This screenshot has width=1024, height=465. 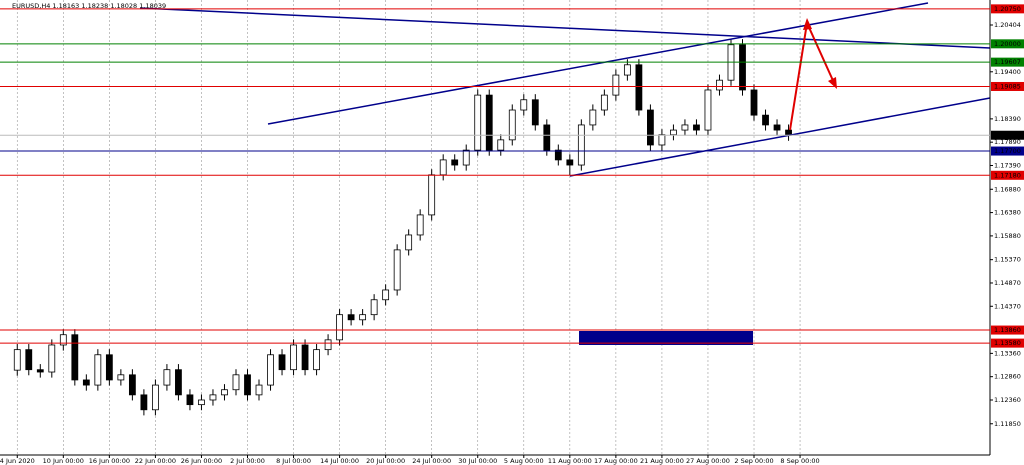 I want to click on x-tick-label: 30 Jul 00:00, so click(x=477, y=461).